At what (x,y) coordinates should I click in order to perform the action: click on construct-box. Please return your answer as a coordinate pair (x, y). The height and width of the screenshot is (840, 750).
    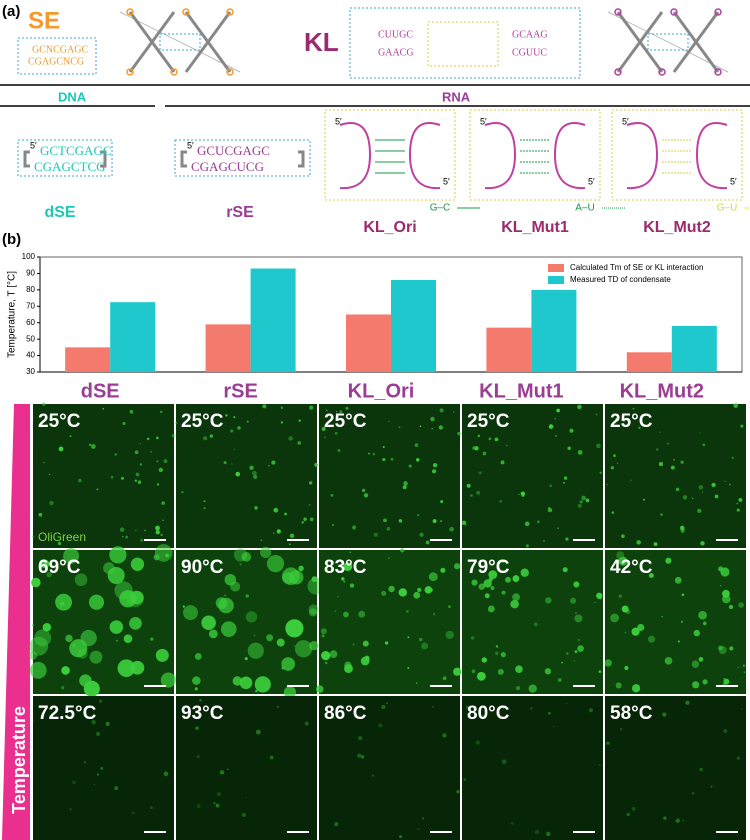
    Looking at the image, I should click on (65, 158).